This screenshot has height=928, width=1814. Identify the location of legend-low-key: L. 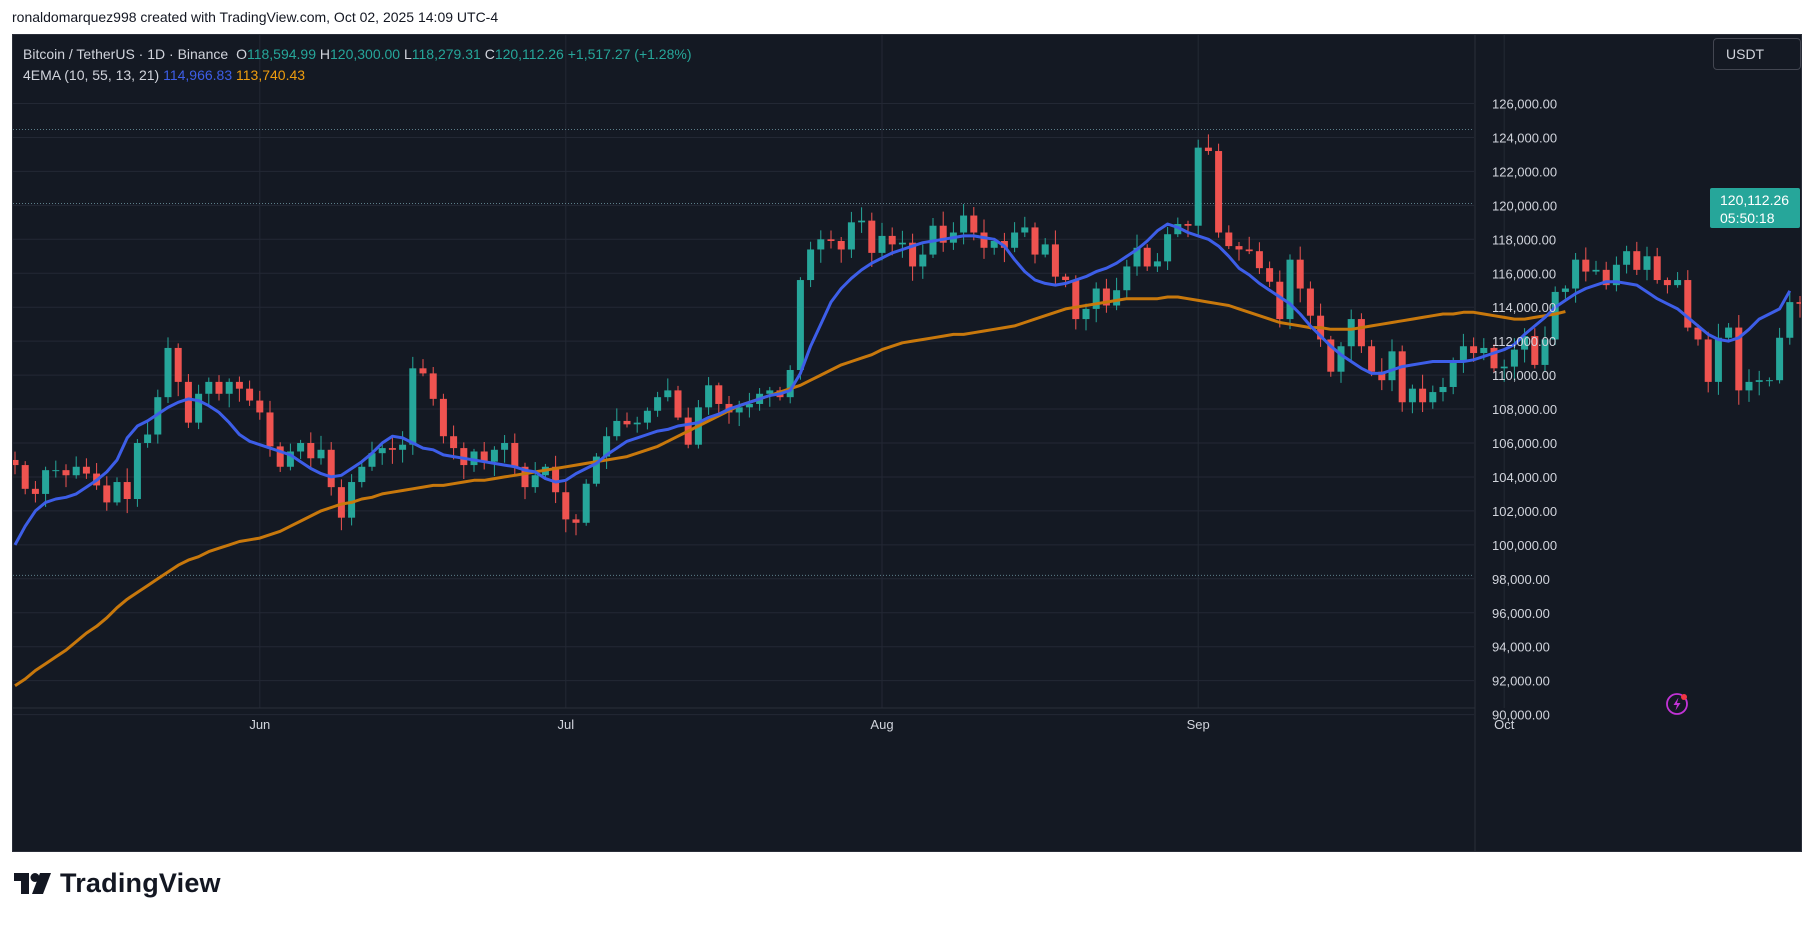
(407, 54).